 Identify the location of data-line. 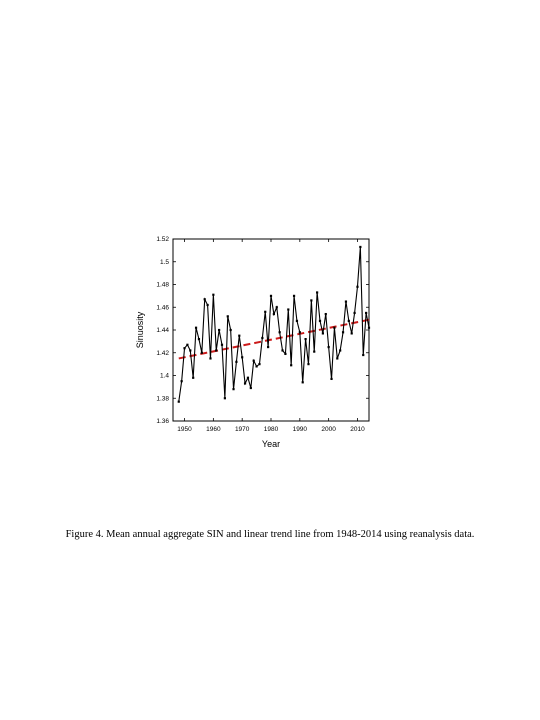
(274, 324).